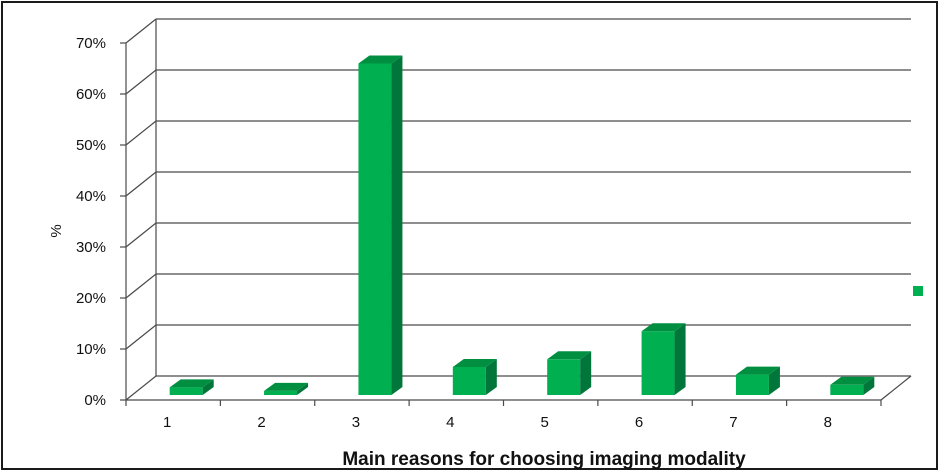 The image size is (941, 473). What do you see at coordinates (545, 422) in the screenshot?
I see `x-tick-label: 5` at bounding box center [545, 422].